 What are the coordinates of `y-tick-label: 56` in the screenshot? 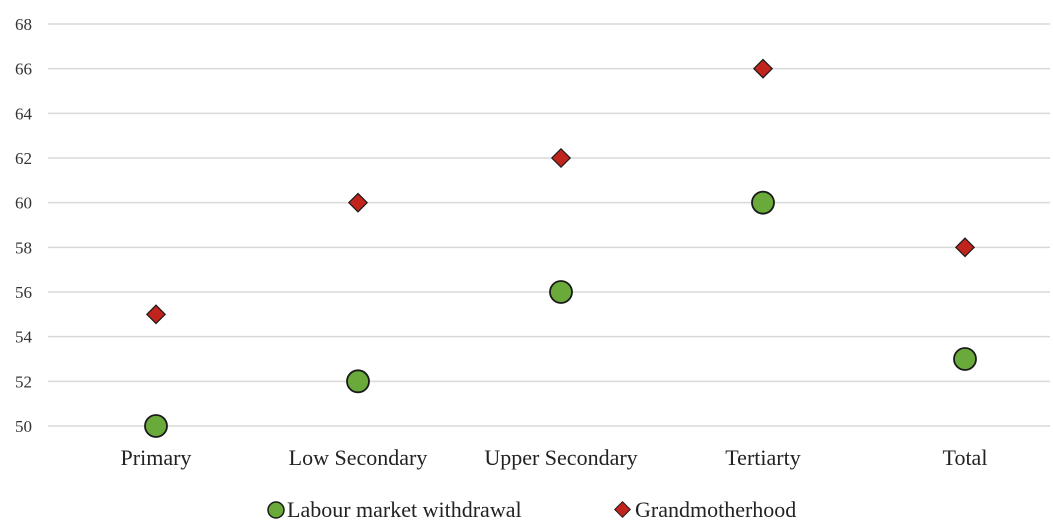 It's located at (23, 292).